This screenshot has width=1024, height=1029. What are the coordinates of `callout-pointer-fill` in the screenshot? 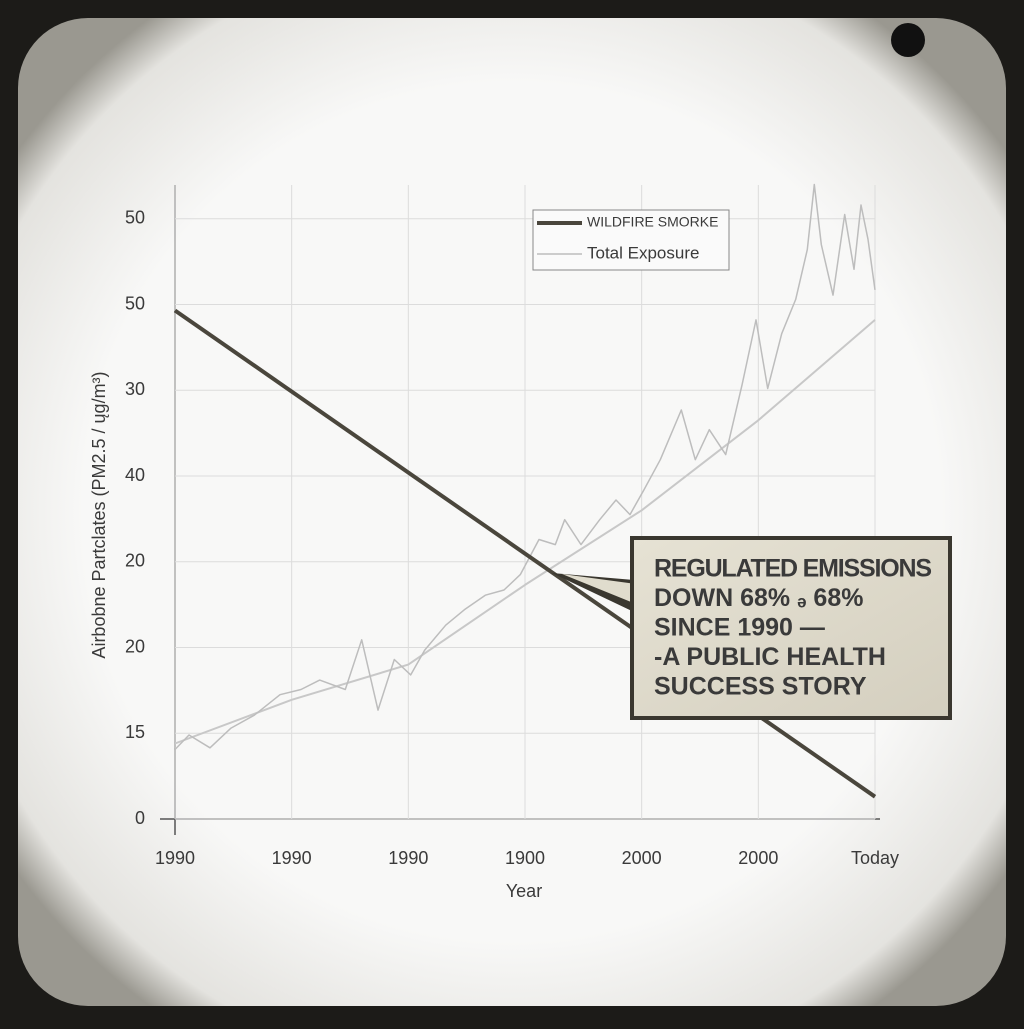 It's located at (599, 589).